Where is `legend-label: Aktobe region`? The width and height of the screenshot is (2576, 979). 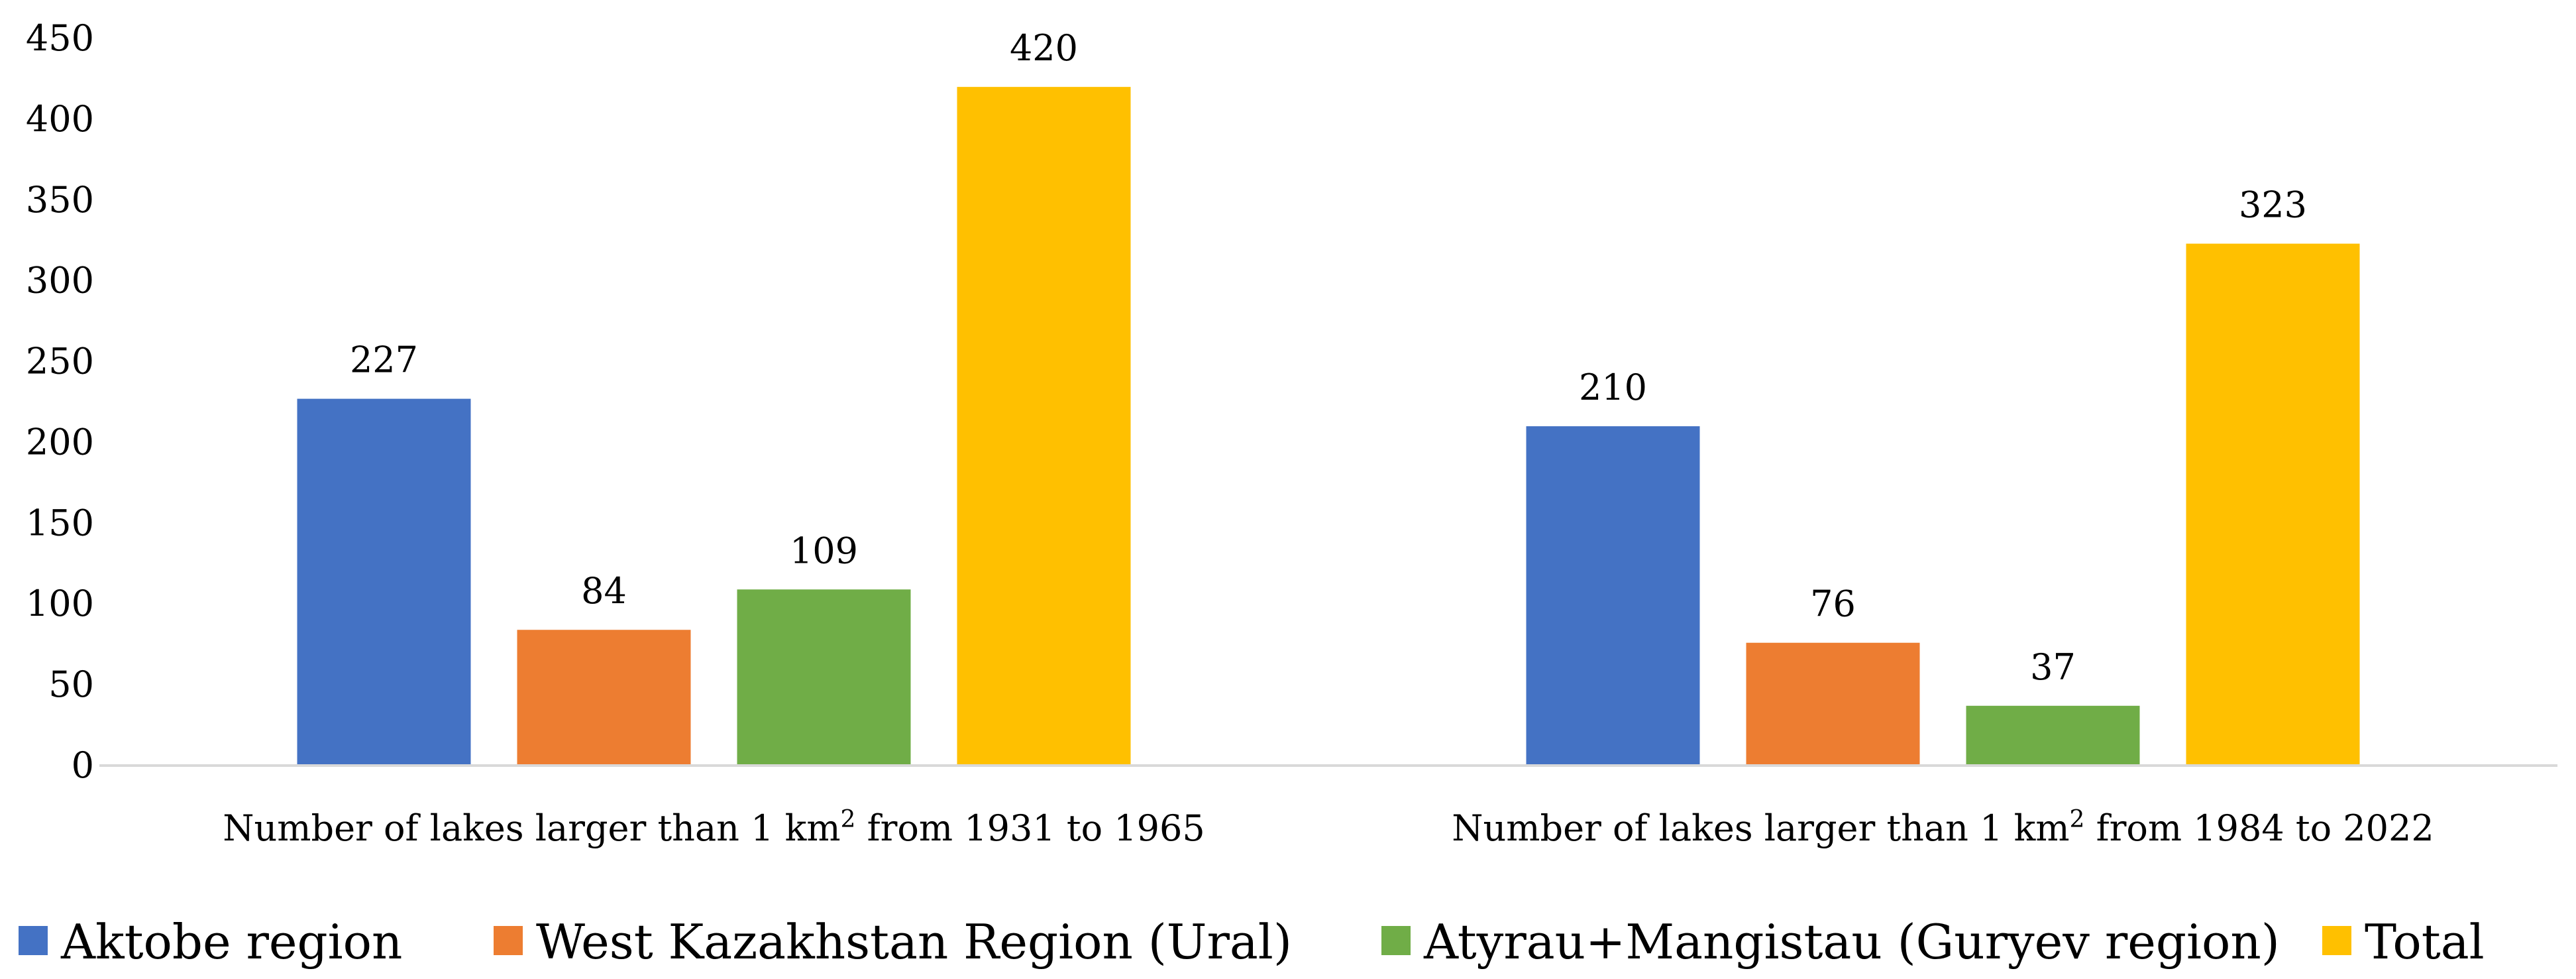 legend-label: Aktobe region is located at coordinates (231, 942).